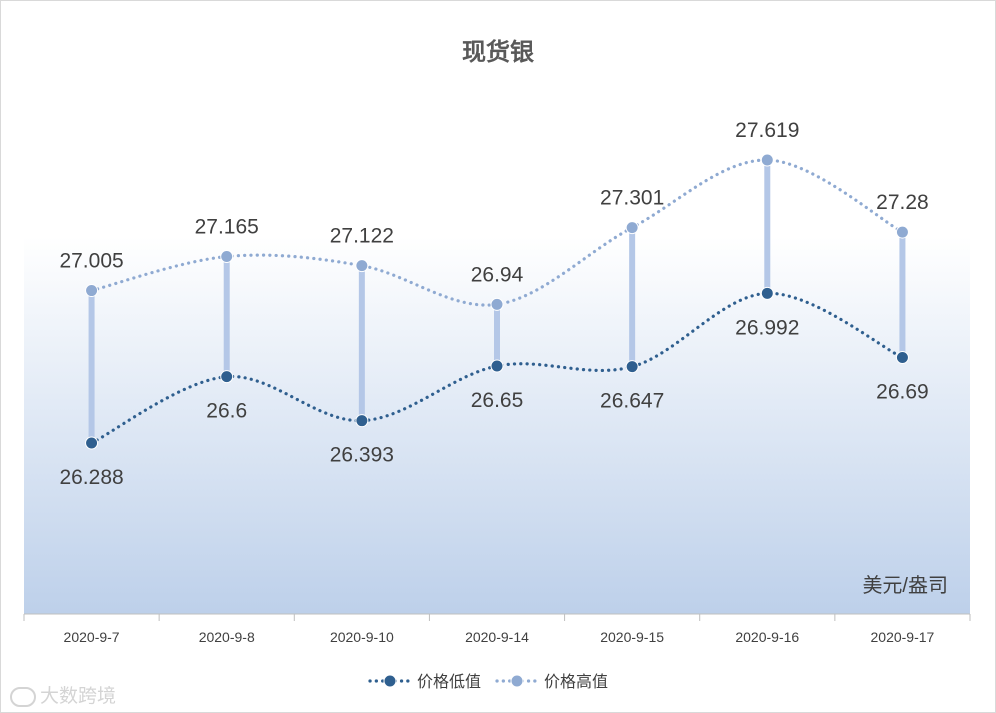  Describe the element at coordinates (767, 637) in the screenshot. I see `x-tick-label: 2020-9-16` at that location.